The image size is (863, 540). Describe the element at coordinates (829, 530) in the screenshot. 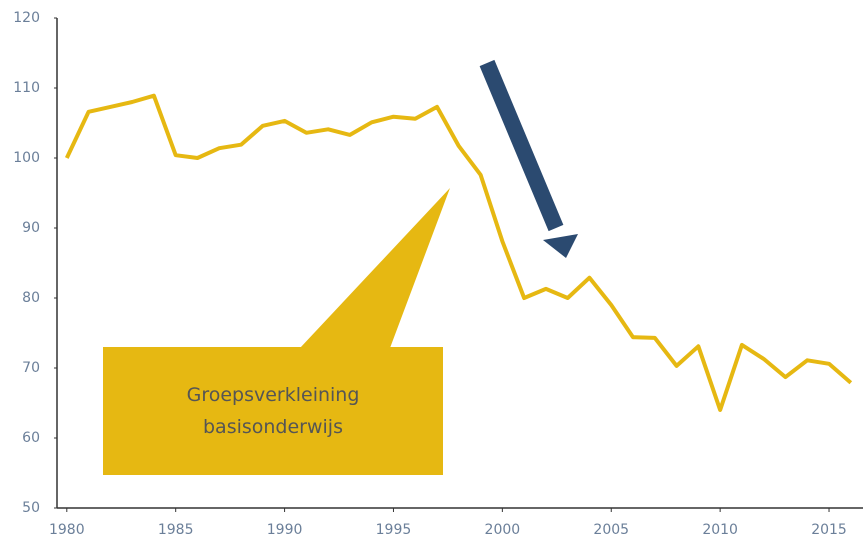

I see `x-tick-label: 2015` at that location.